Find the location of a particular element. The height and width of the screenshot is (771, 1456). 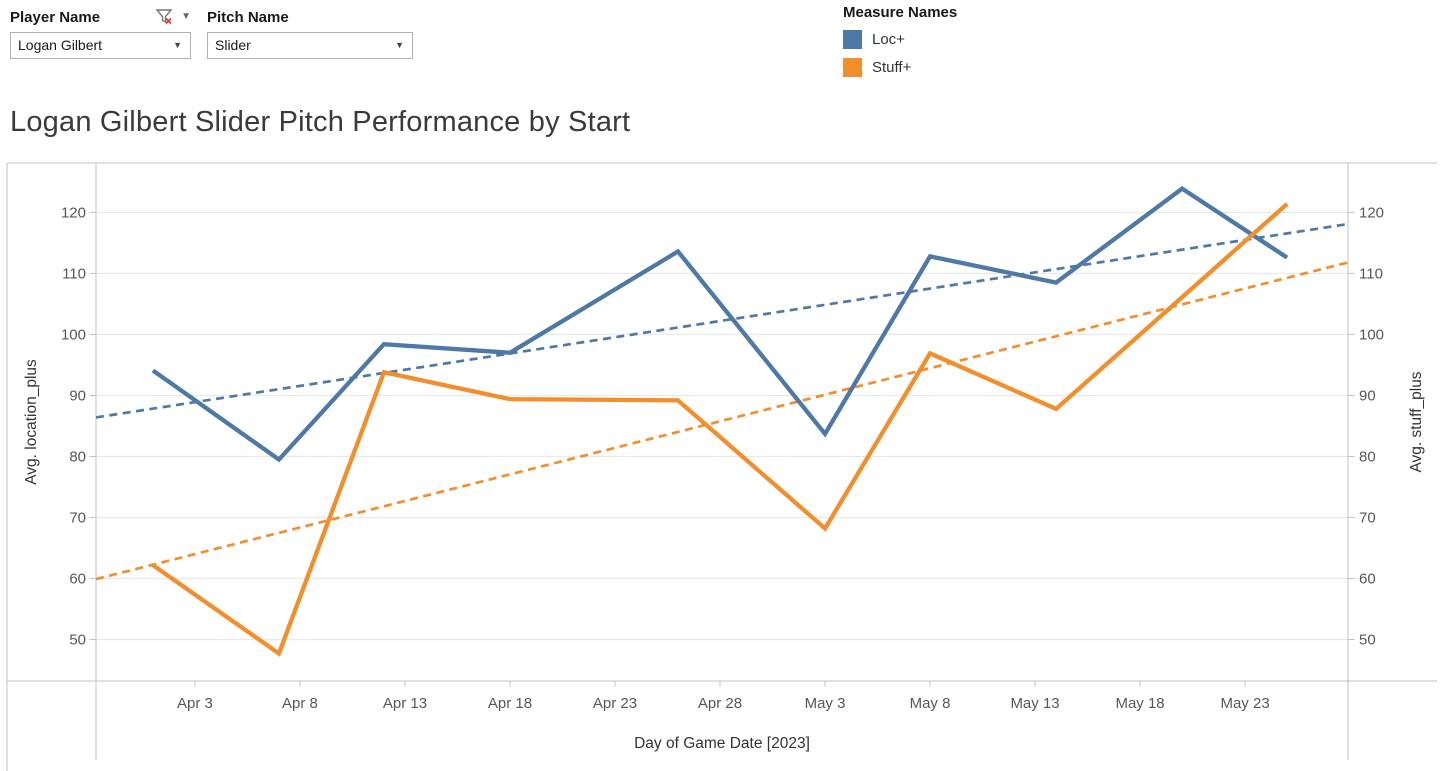

legend-item-stuff: Stuff+ is located at coordinates (900, 67).